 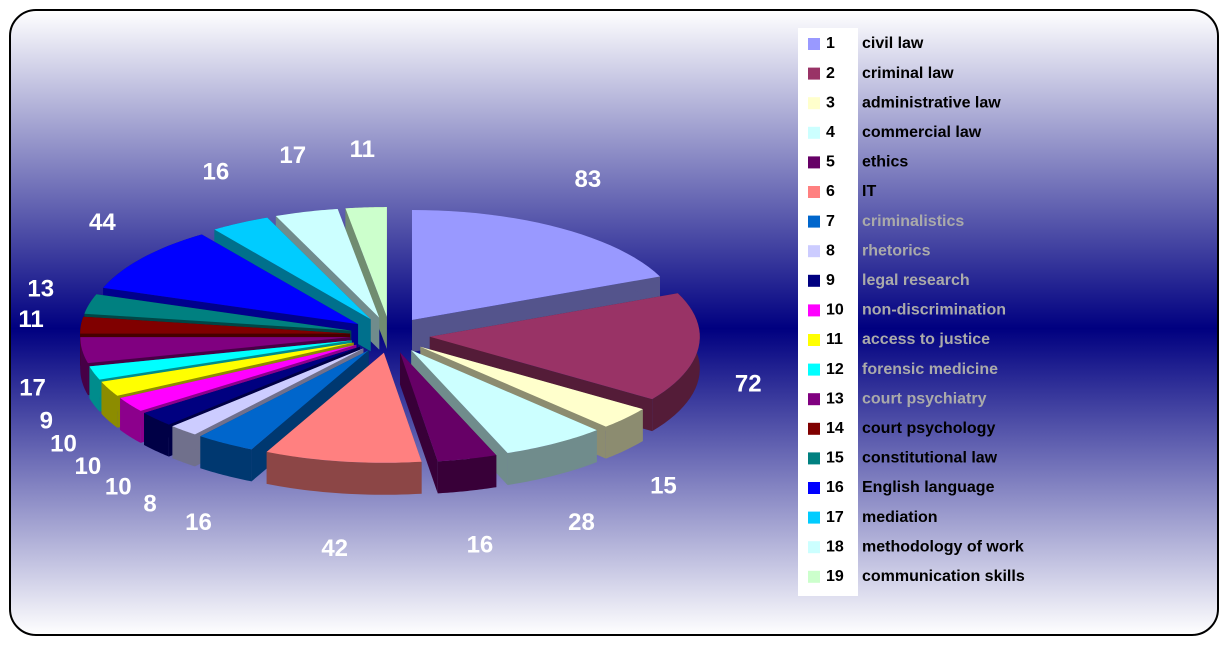 What do you see at coordinates (893, 43) in the screenshot?
I see `legend-label: civil law` at bounding box center [893, 43].